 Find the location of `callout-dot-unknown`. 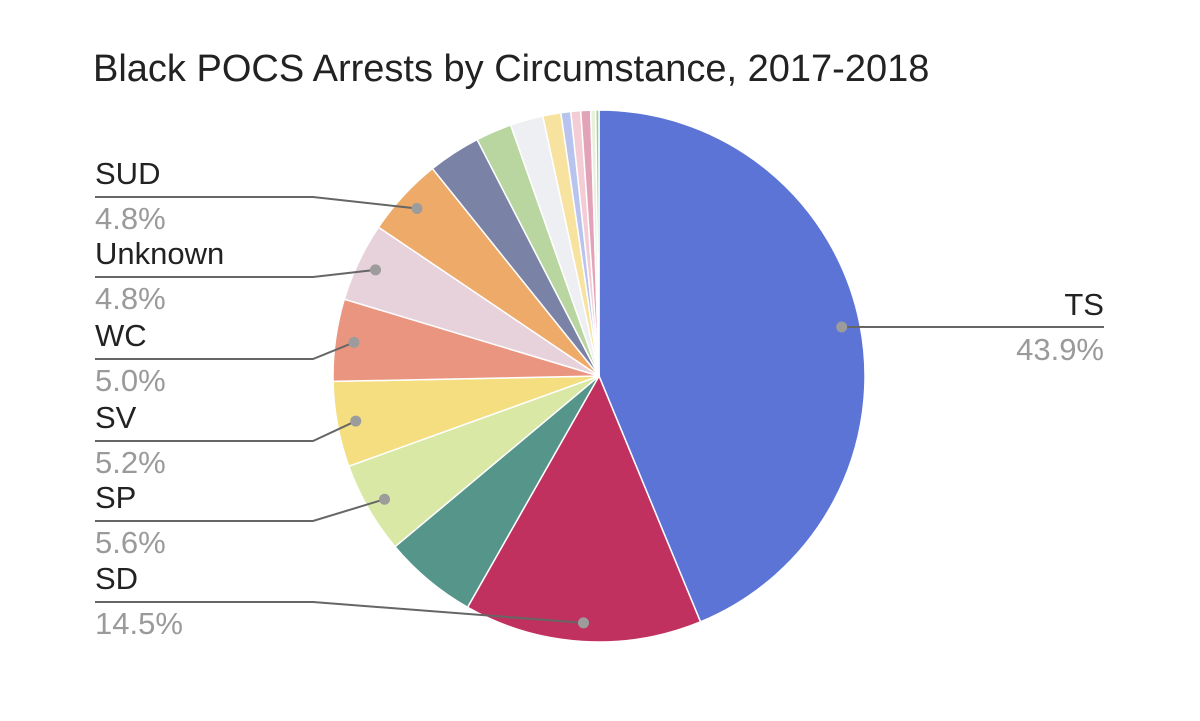

callout-dot-unknown is located at coordinates (376, 270).